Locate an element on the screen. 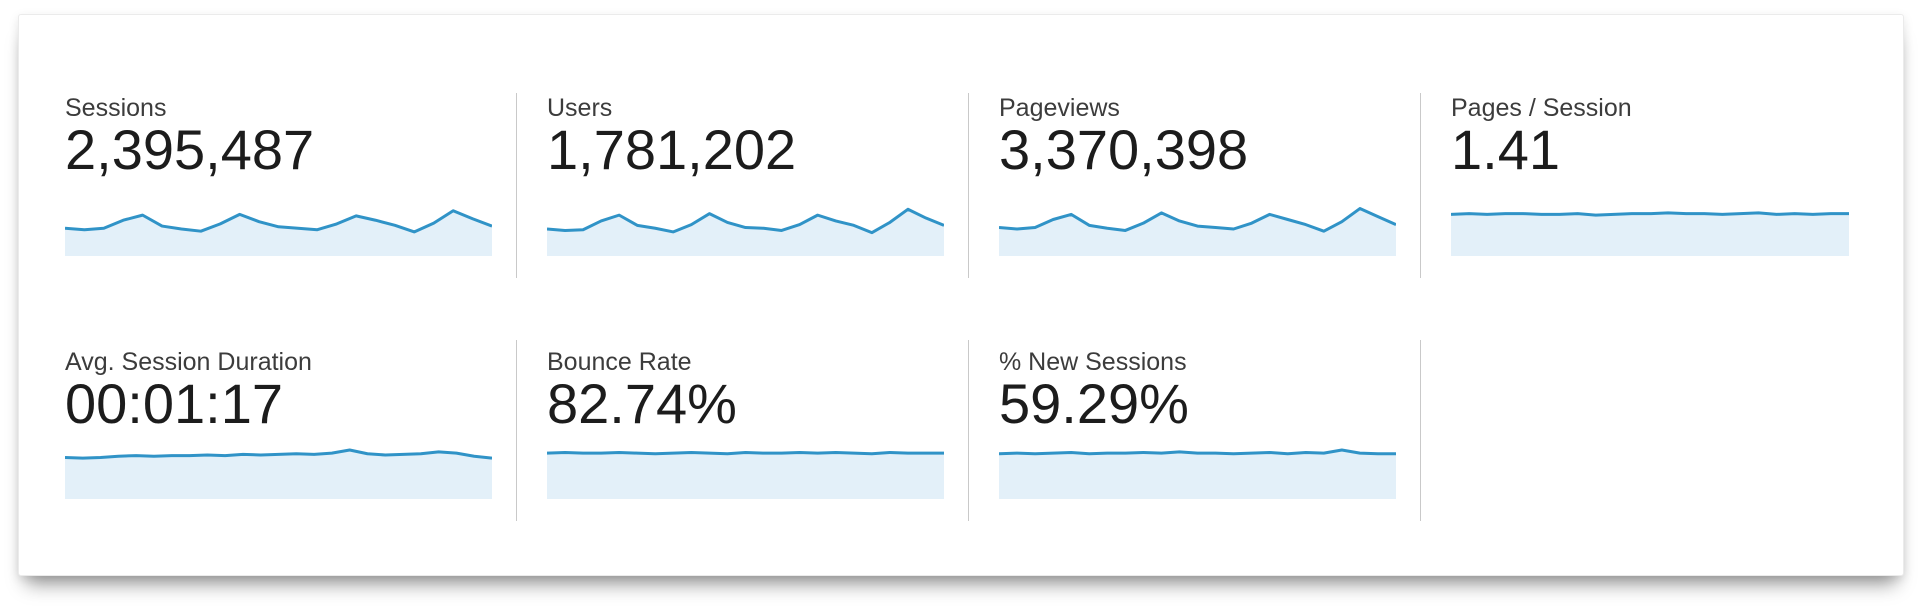 This screenshot has height=614, width=1920. bounce-rate-sparkline is located at coordinates (745, 468).